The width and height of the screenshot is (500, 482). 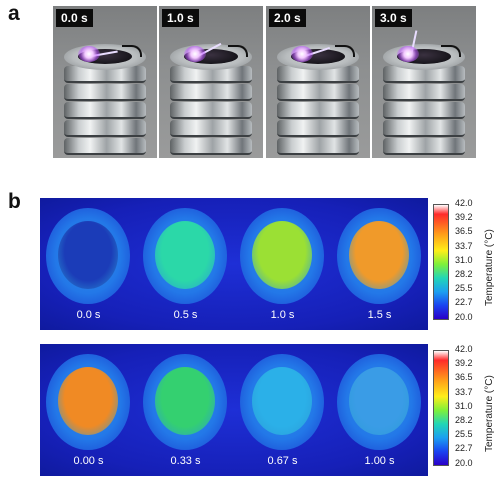 I want to click on photo-time-label: 1.0 s, so click(x=180, y=18).